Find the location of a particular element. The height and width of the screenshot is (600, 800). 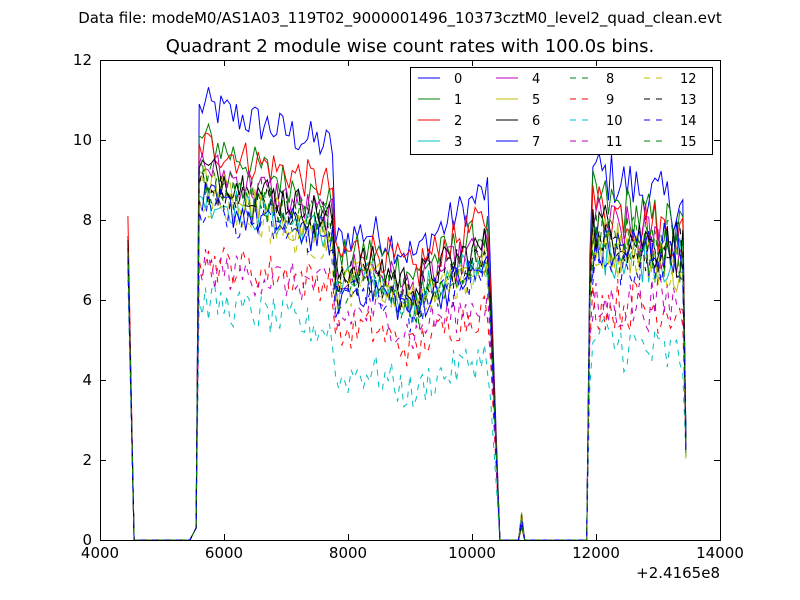

legend-label-0: 0 is located at coordinates (458, 79).